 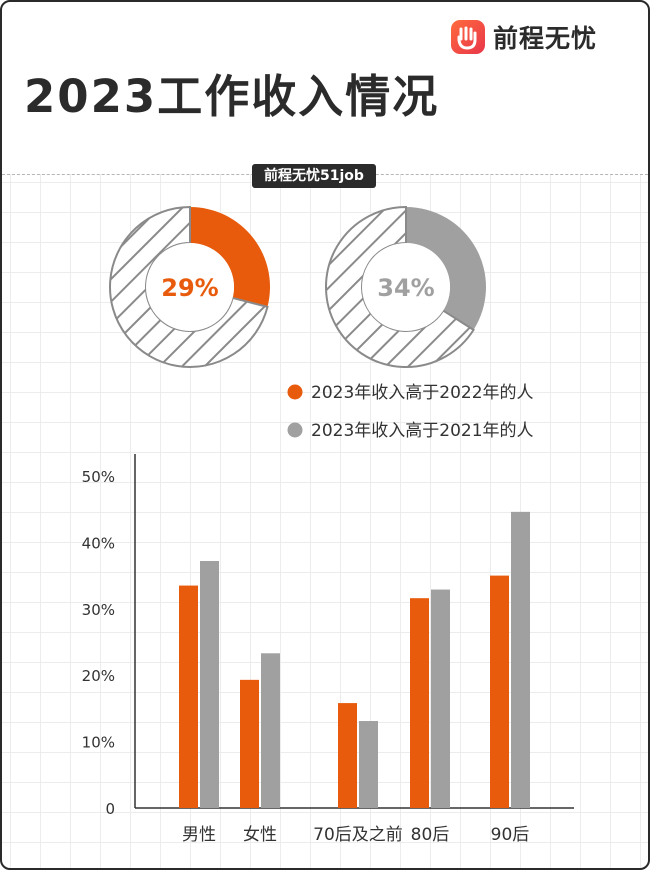 I want to click on brand-logo: 前程无忧, so click(x=524, y=37).